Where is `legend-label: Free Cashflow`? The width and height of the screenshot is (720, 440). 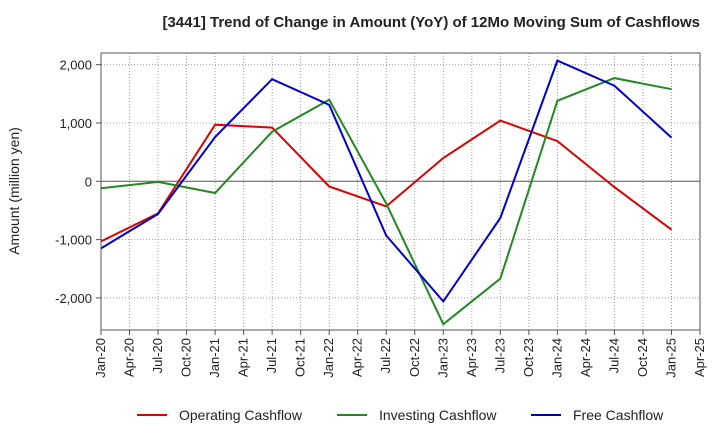 legend-label: Free Cashflow is located at coordinates (618, 415).